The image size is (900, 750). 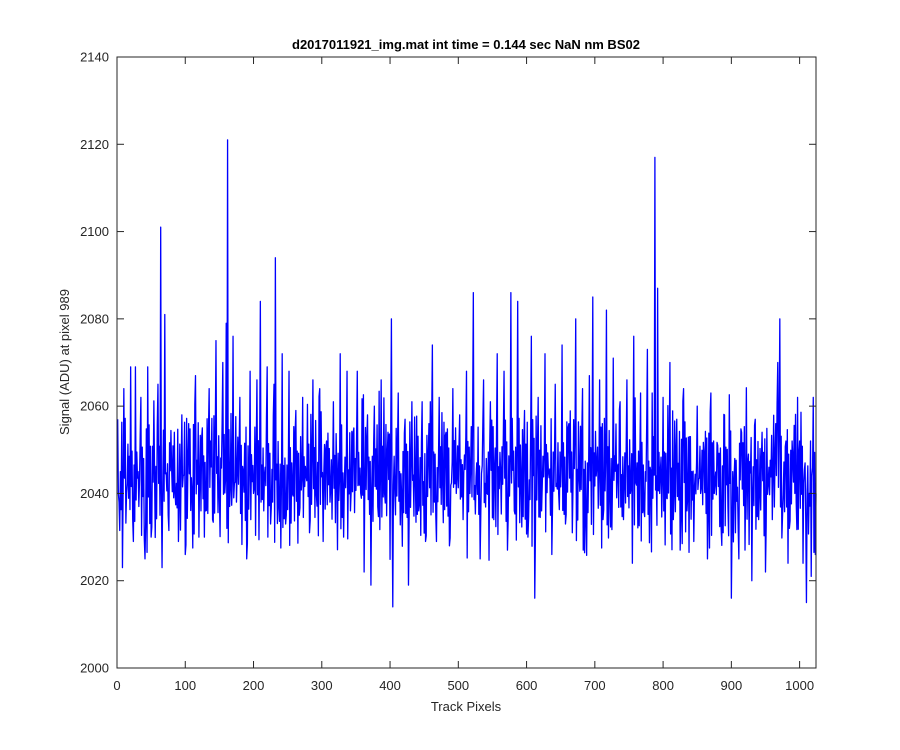 I want to click on y-tick-label: 2020, so click(x=94, y=580).